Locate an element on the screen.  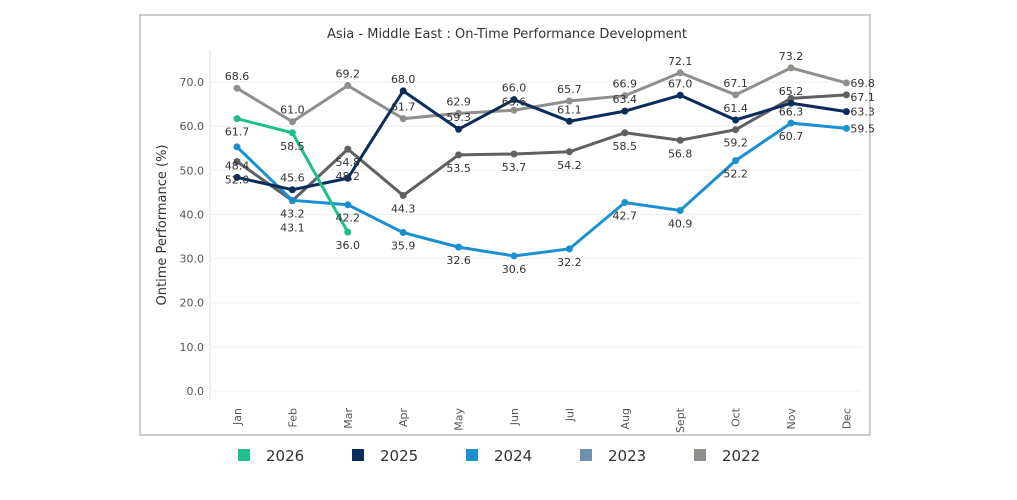
data-label-2025: 63.4 is located at coordinates (625, 99).